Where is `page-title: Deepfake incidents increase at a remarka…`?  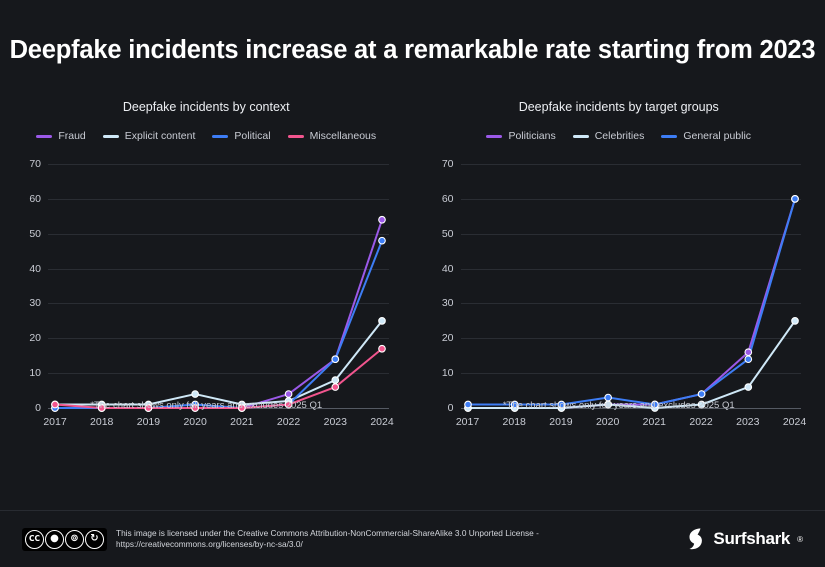 page-title: Deepfake incidents increase at a remarka… is located at coordinates (412, 50).